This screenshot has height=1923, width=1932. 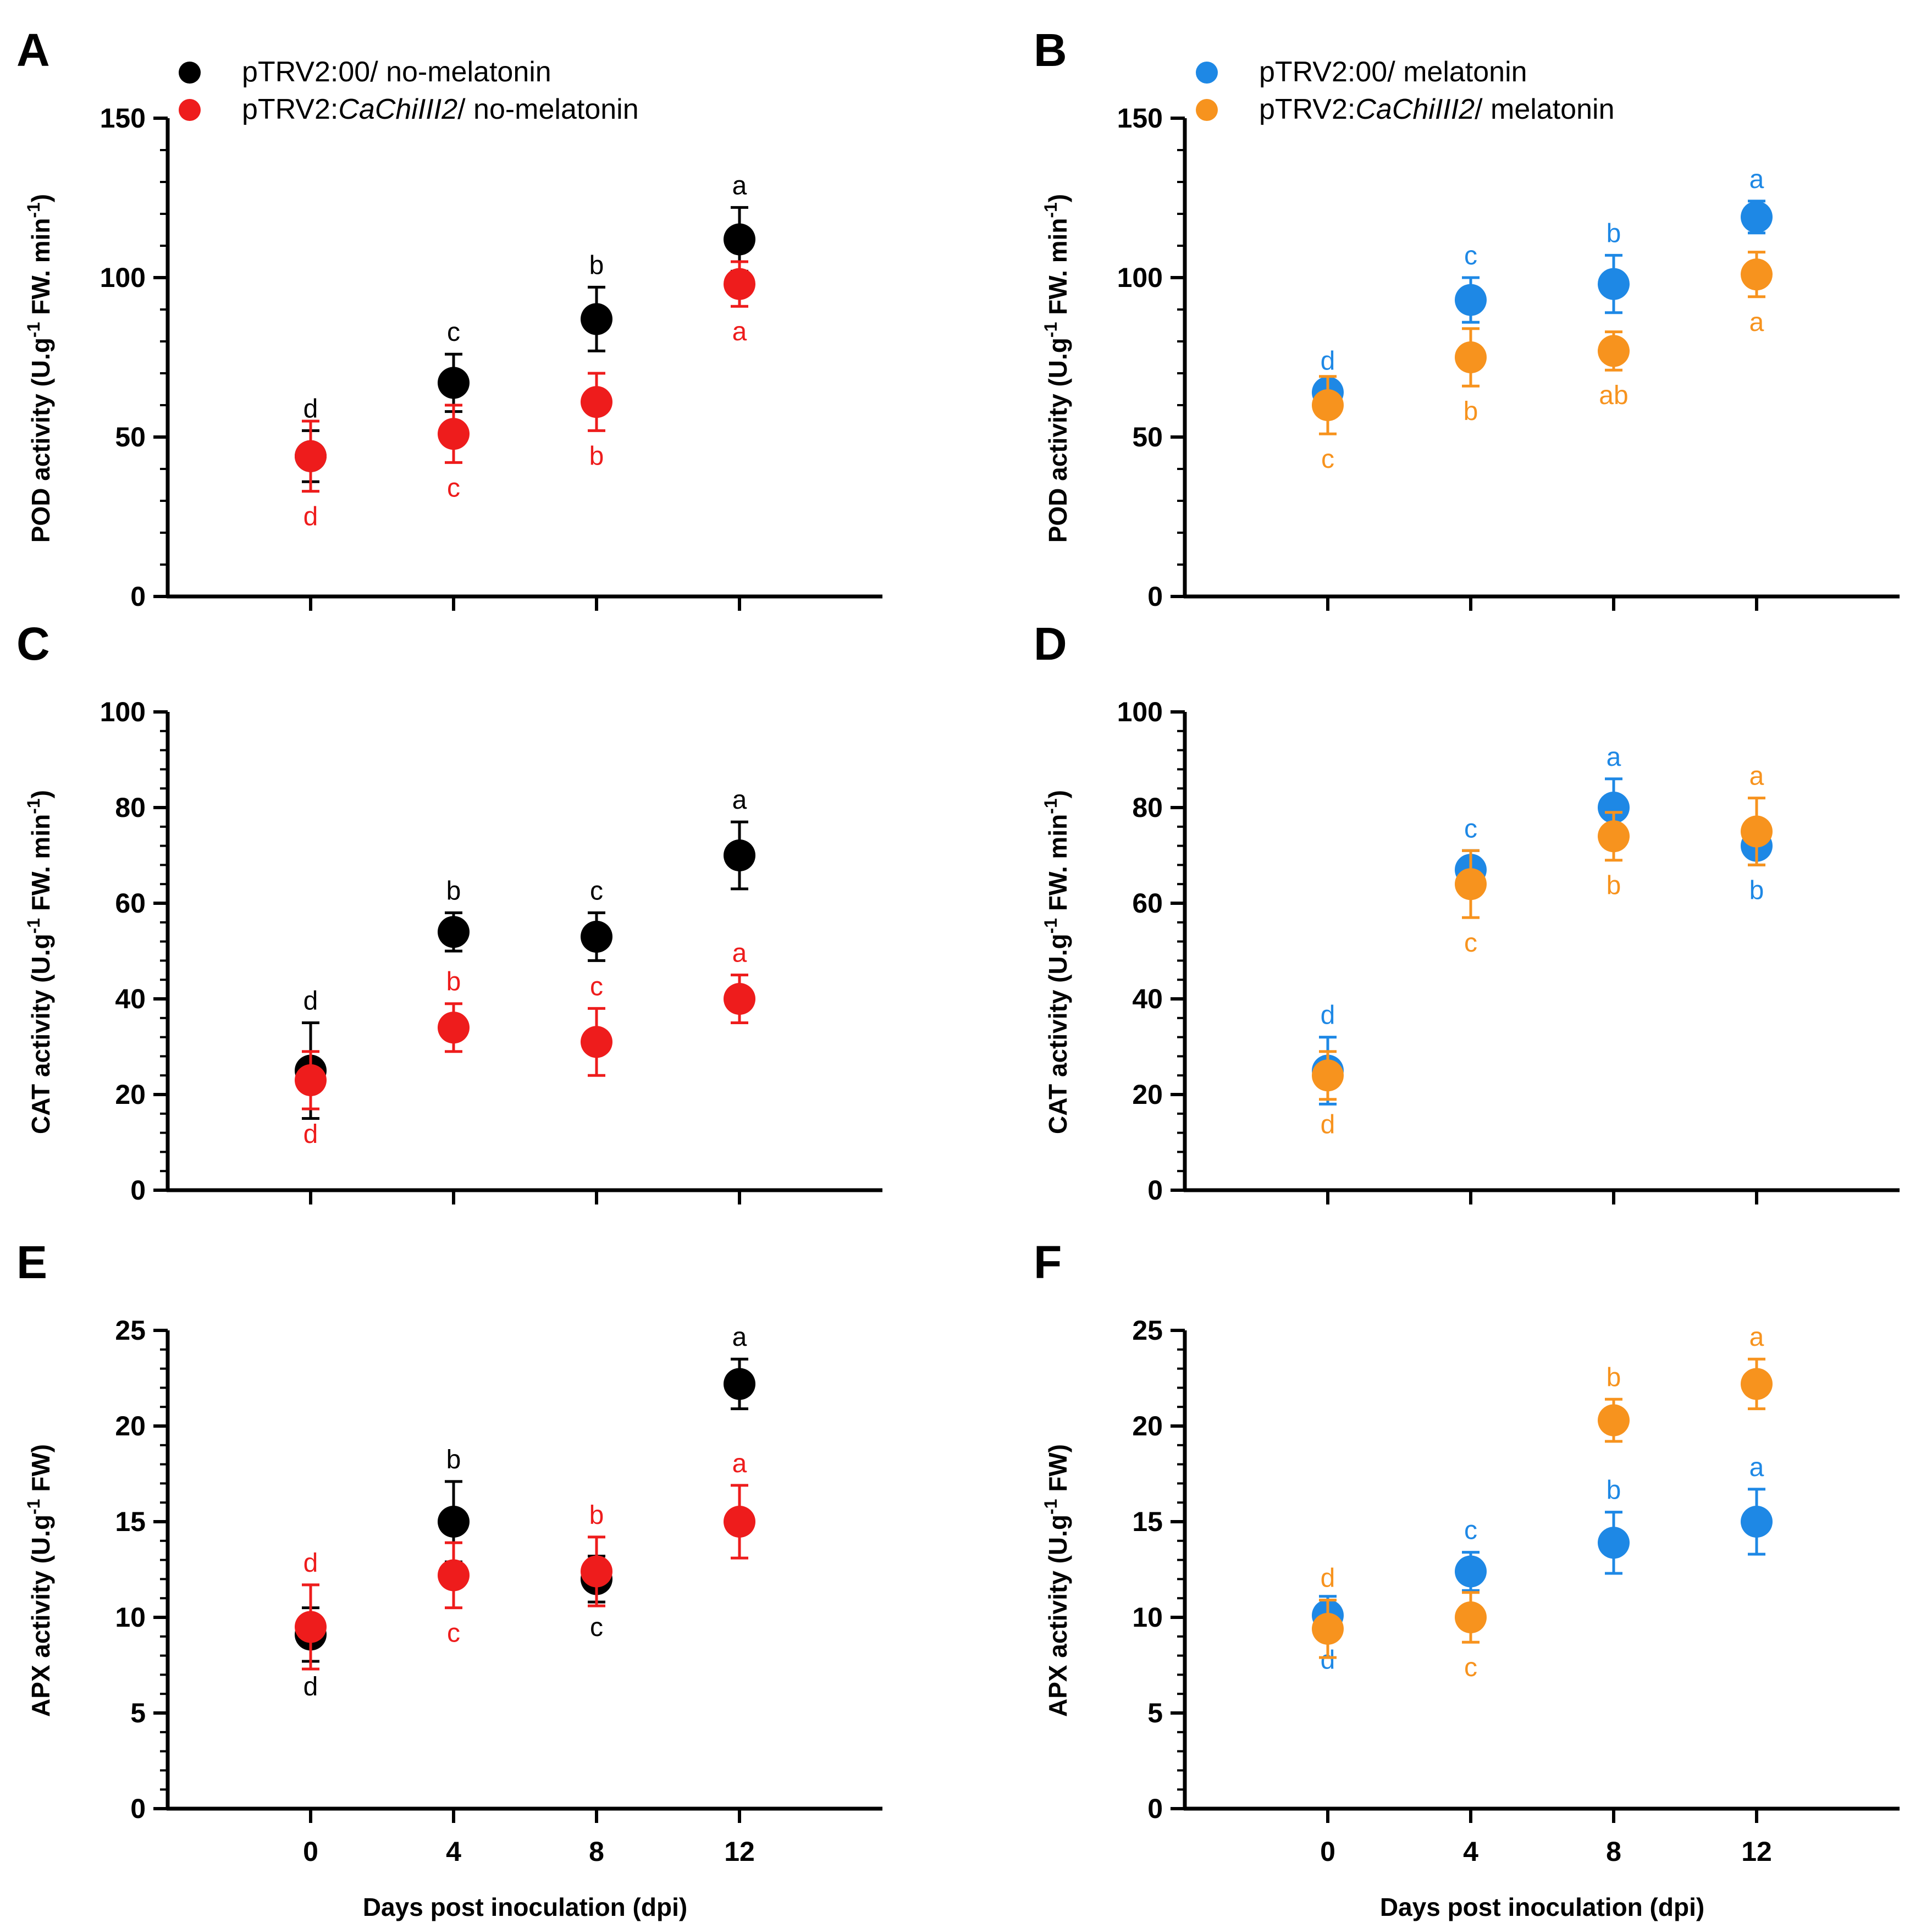 What do you see at coordinates (397, 109) in the screenshot?
I see `legend-text-part: CaChiIII2` at bounding box center [397, 109].